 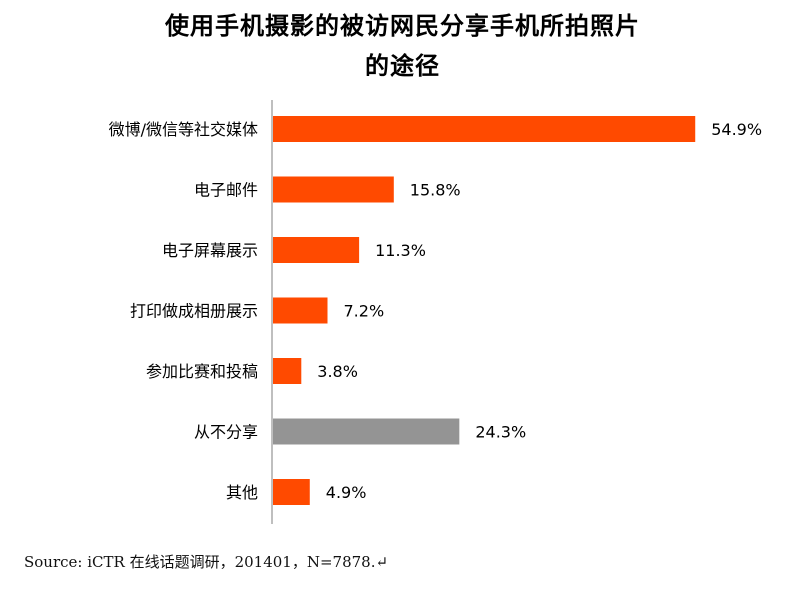 What do you see at coordinates (194, 311) in the screenshot?
I see `category-label: 打印做成相册展示` at bounding box center [194, 311].